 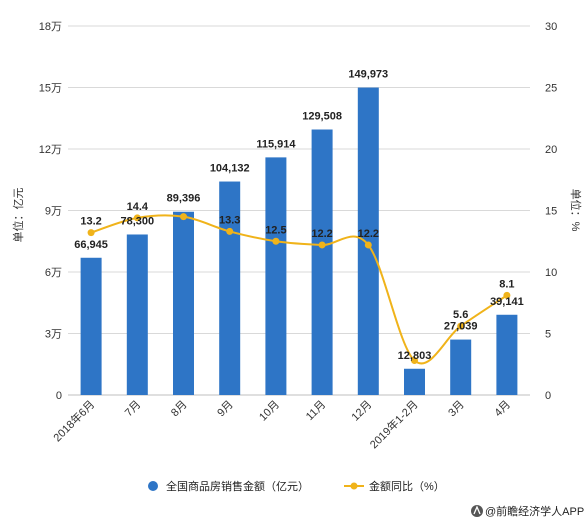 I want to click on left-tick-label: 6万, so click(x=53, y=273).